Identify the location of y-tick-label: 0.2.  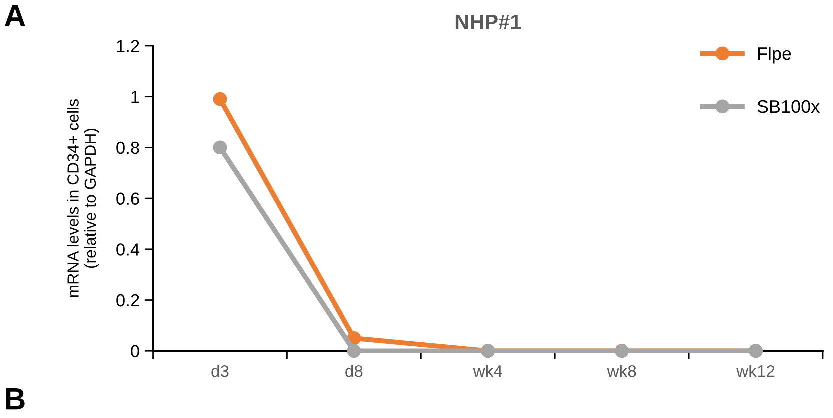
(128, 300).